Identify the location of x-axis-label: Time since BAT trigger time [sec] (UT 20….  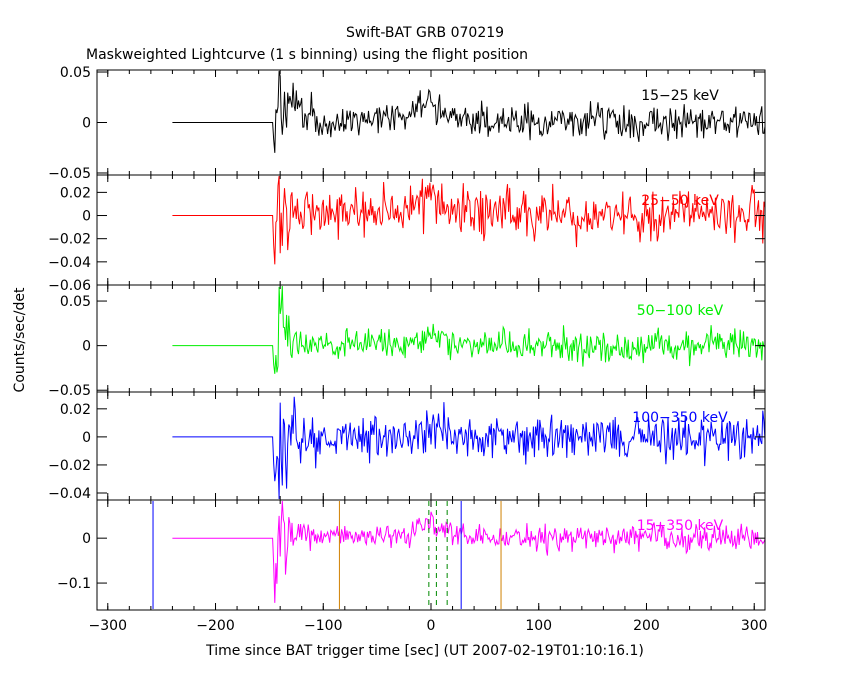
(424, 651).